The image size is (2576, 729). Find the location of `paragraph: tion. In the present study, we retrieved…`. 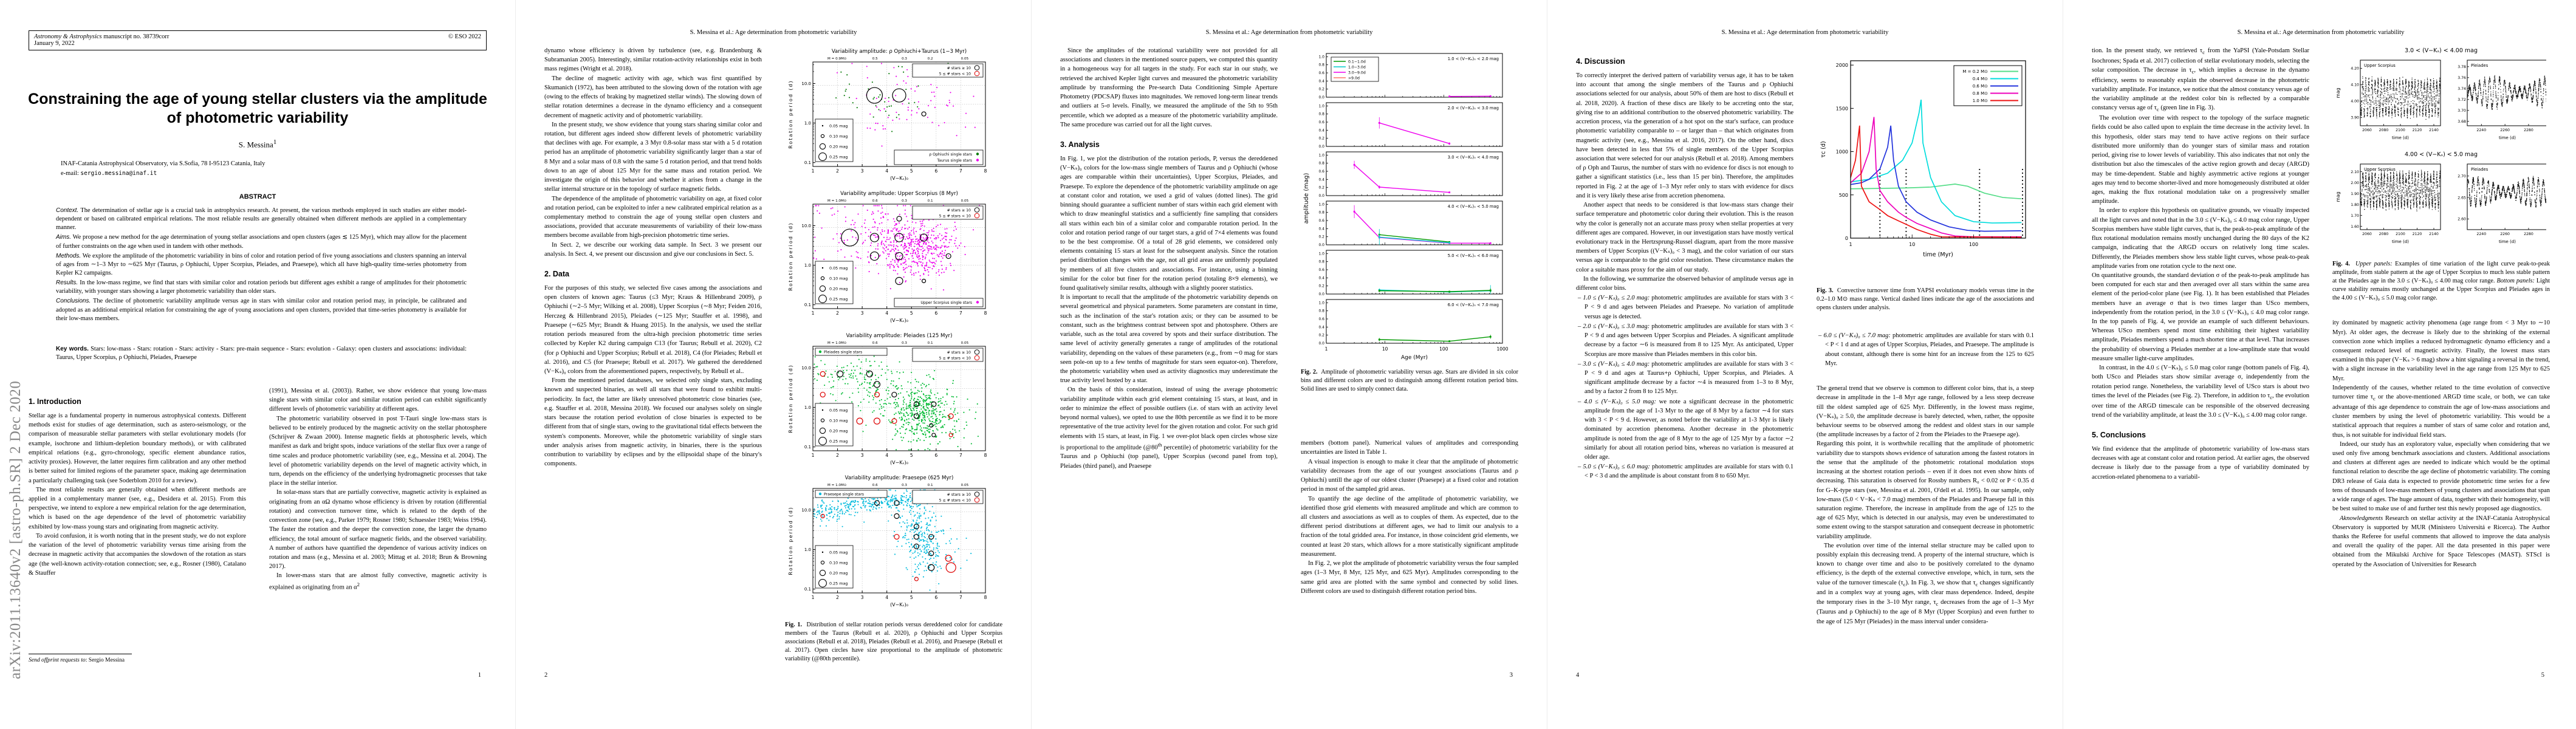

paragraph: tion. In the present study, we retrieved… is located at coordinates (2200, 80).